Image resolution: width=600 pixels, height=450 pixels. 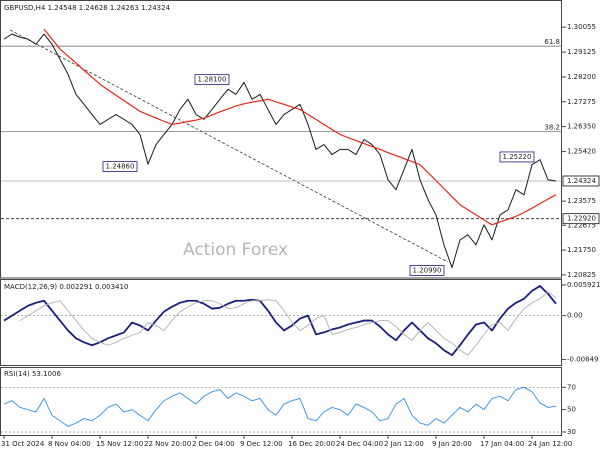 What do you see at coordinates (571, 387) in the screenshot?
I see `y-tick-label: 70` at bounding box center [571, 387].